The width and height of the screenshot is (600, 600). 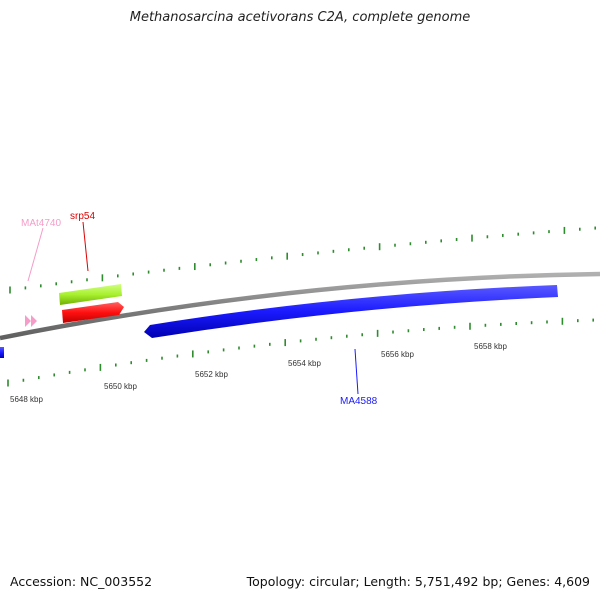 What do you see at coordinates (35, 254) in the screenshot?
I see `leader-mat4740` at bounding box center [35, 254].